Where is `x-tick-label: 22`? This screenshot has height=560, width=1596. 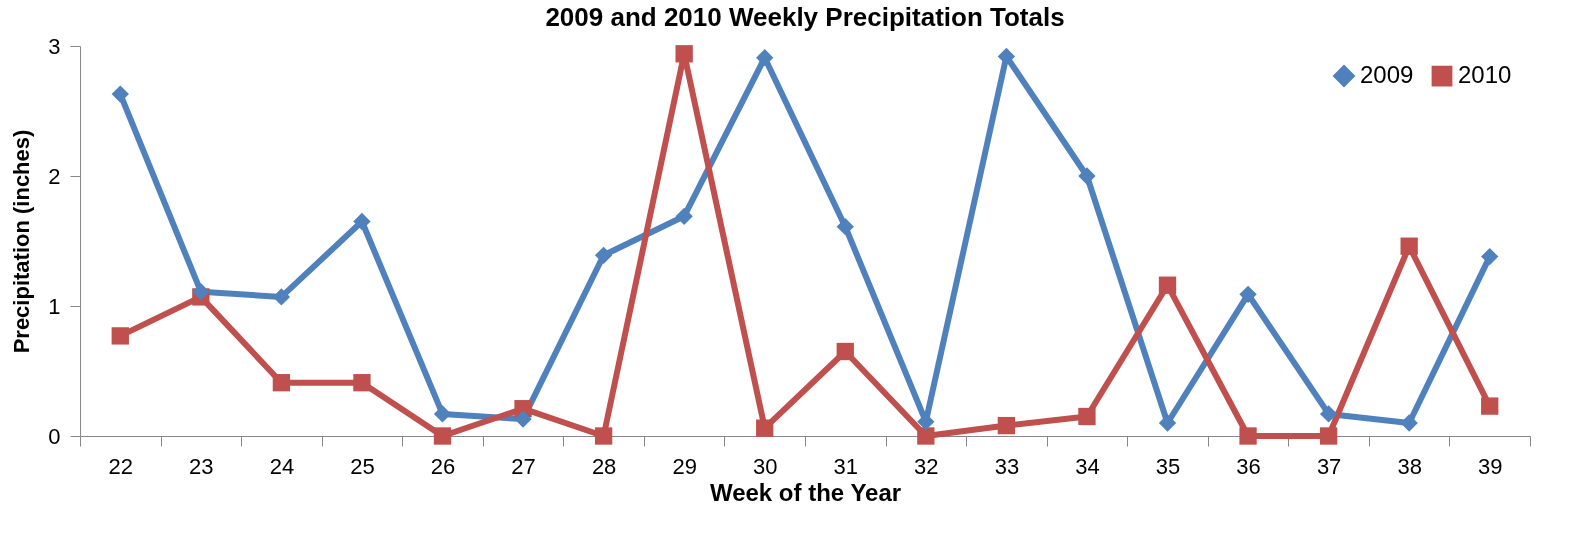
x-tick-label: 22 is located at coordinates (121, 466).